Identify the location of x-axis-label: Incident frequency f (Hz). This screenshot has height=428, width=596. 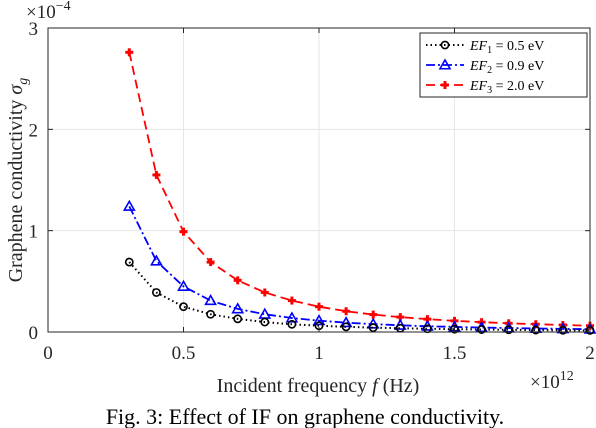
(318, 386).